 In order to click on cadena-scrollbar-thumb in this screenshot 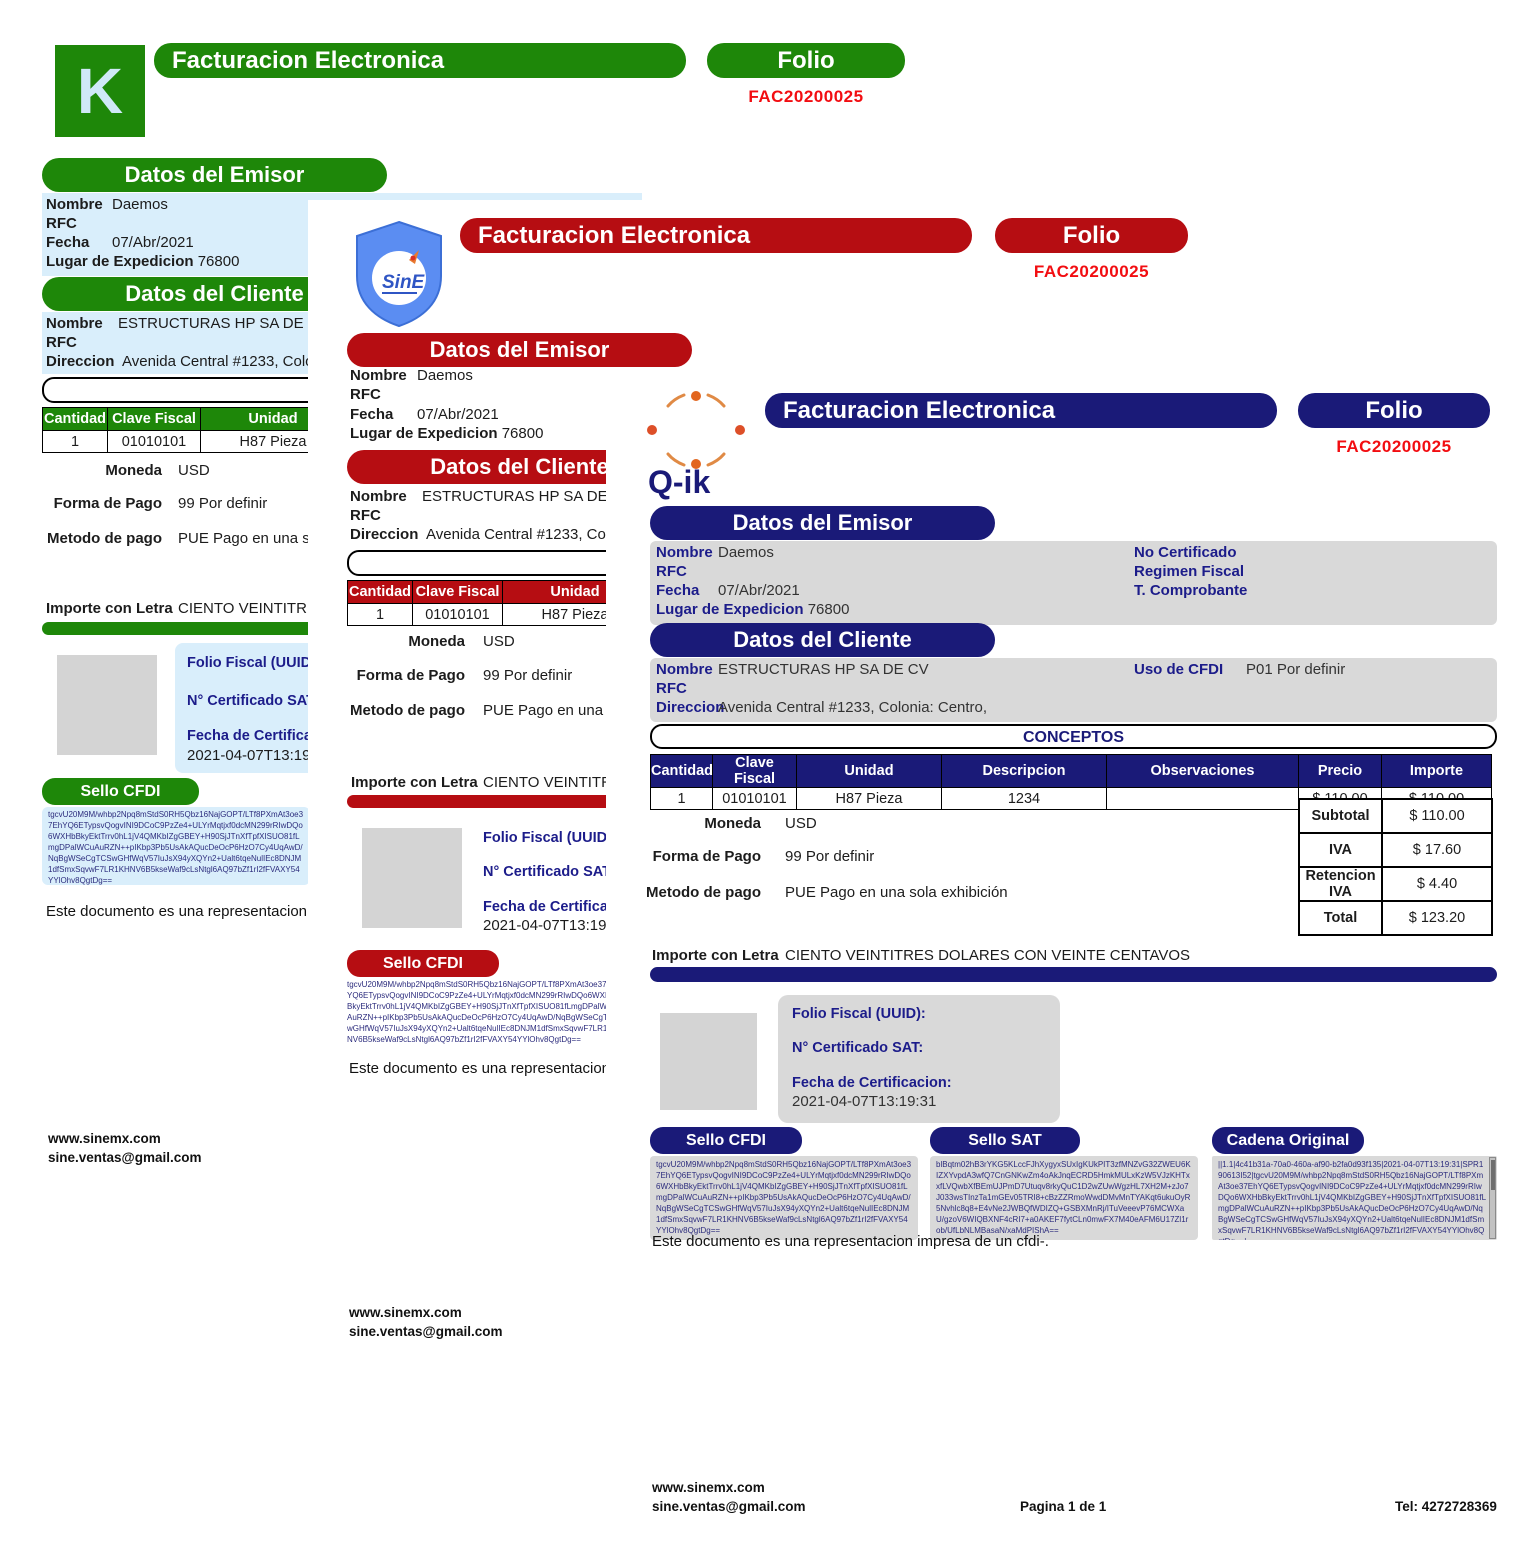, I will do `click(1493, 1175)`.